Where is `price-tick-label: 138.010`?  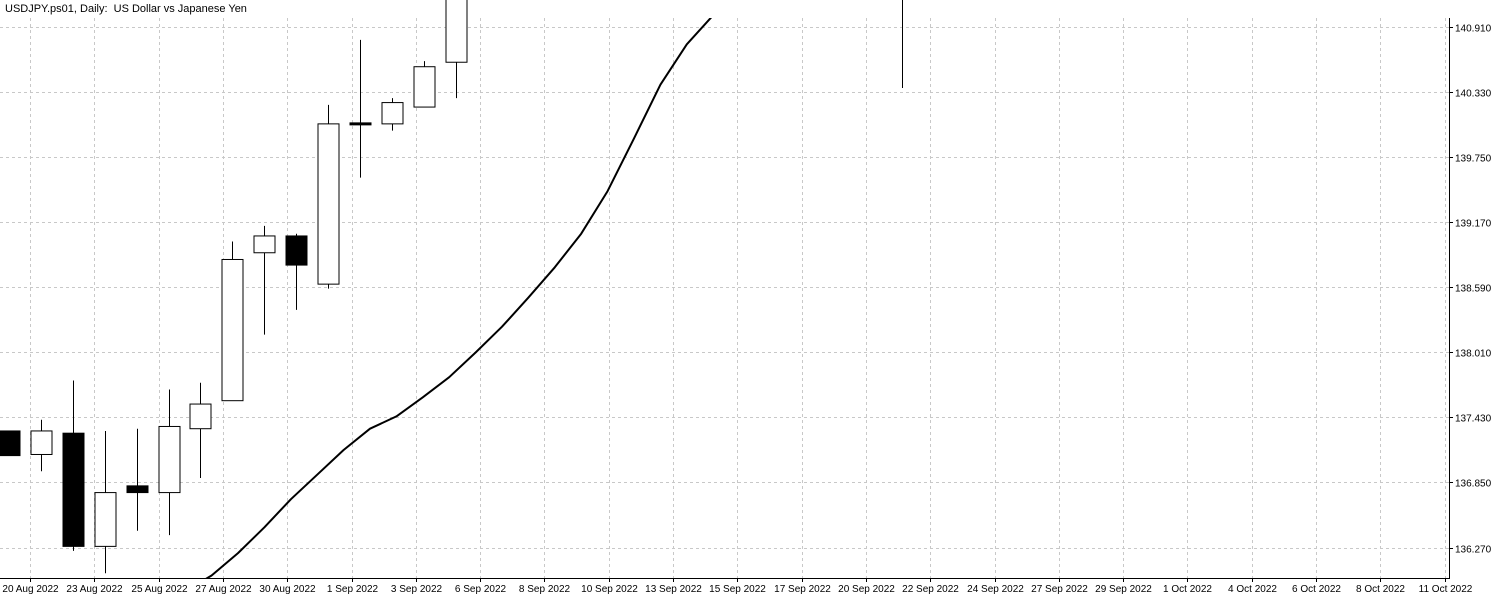
price-tick-label: 138.010 is located at coordinates (1473, 354).